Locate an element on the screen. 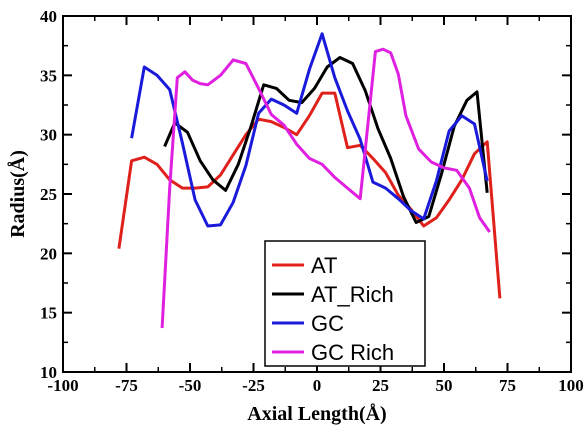  y-axis-title: Radius(Å) is located at coordinates (17, 194).